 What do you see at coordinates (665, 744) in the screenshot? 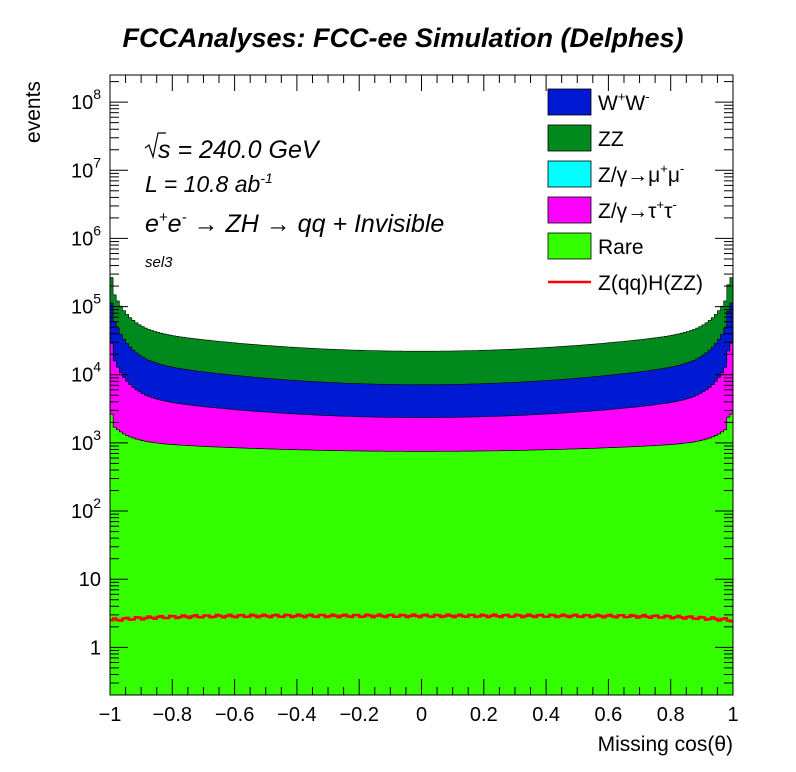
I see `x-axis-label: Missing cos(θ)` at bounding box center [665, 744].